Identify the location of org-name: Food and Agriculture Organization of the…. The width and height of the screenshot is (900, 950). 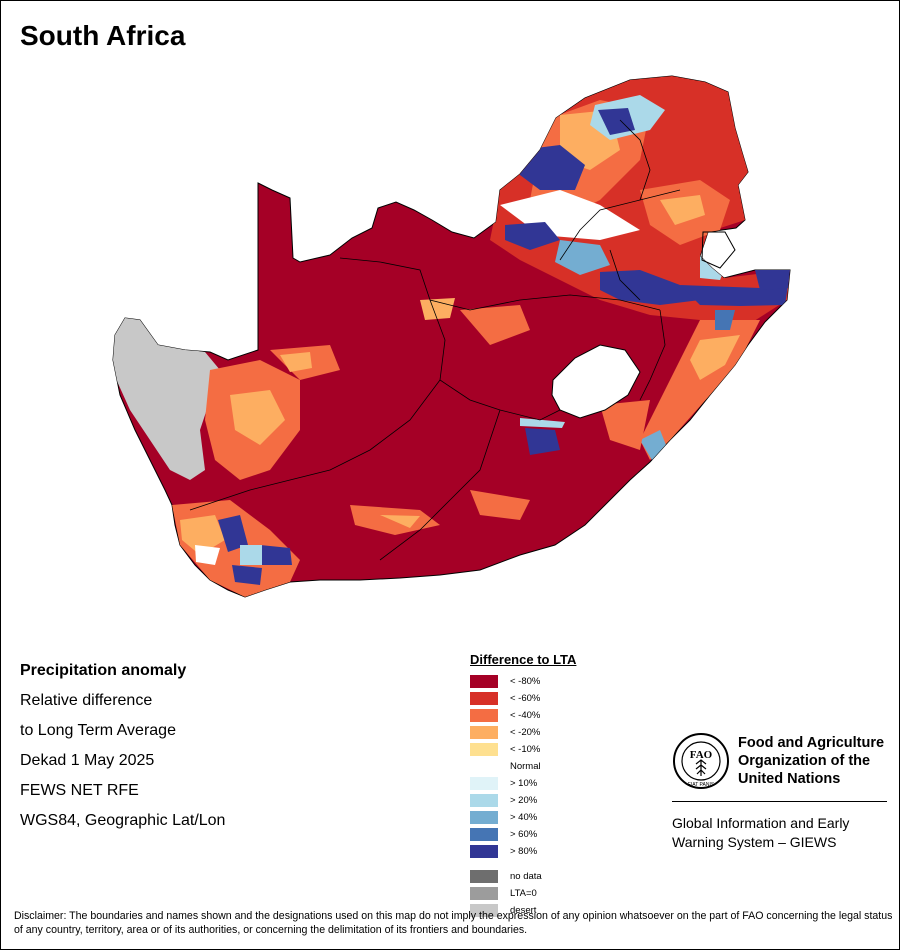
(818, 761).